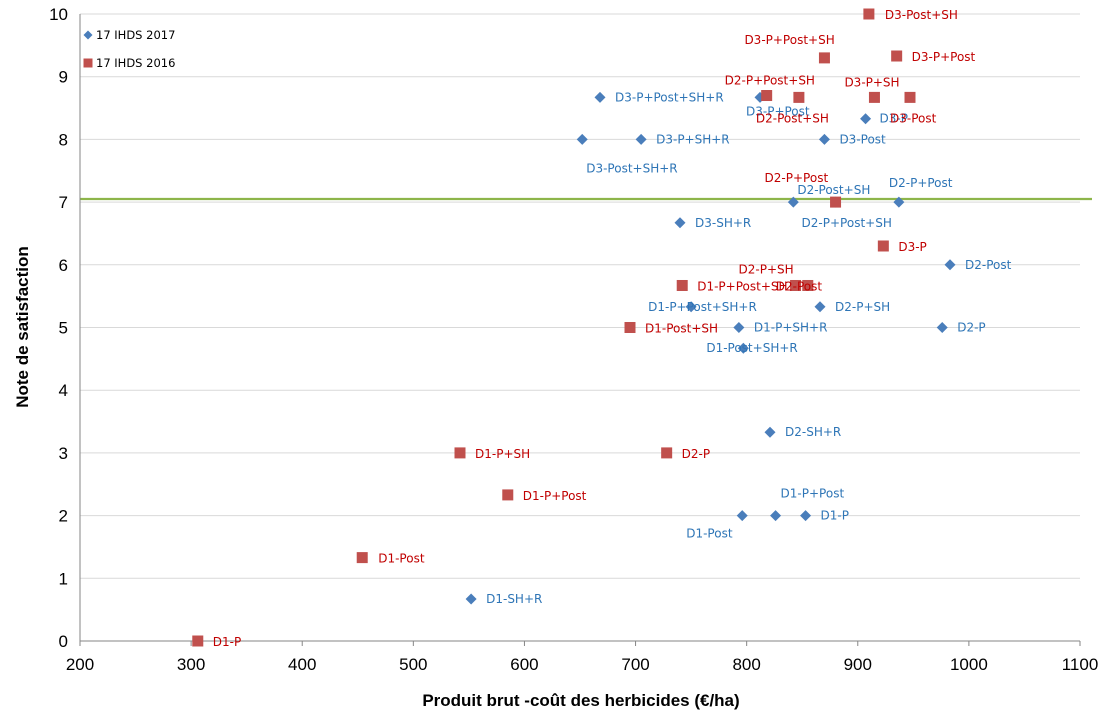  I want to click on x-axis-title: Produit brut -coût des herbicides (€/ha), so click(580, 700).